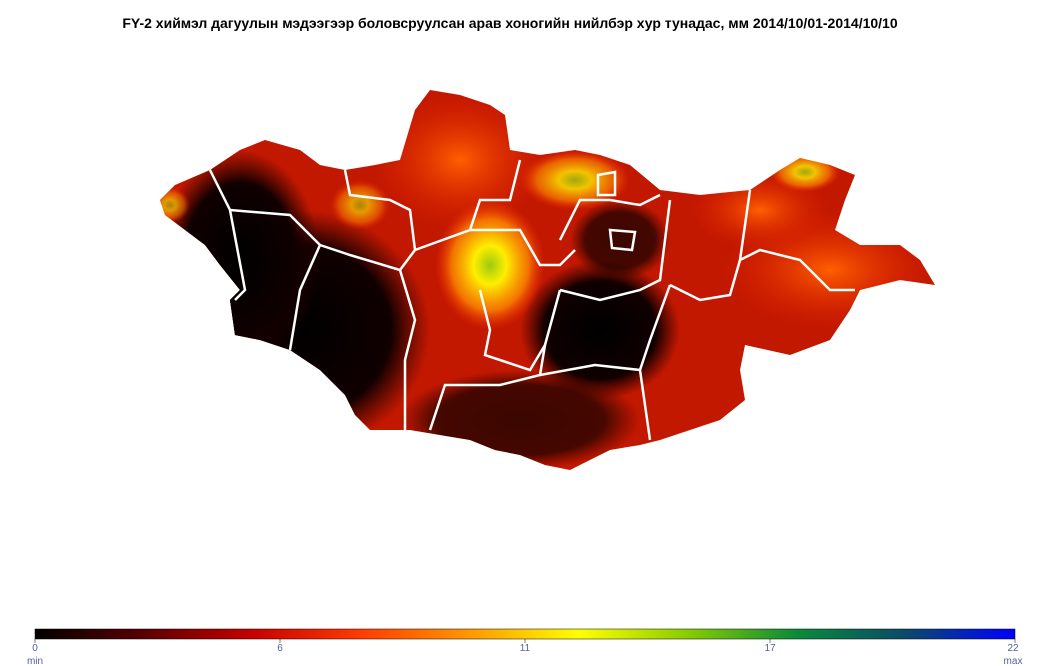  I want to click on colorbar-tick-label: 6, so click(280, 648).